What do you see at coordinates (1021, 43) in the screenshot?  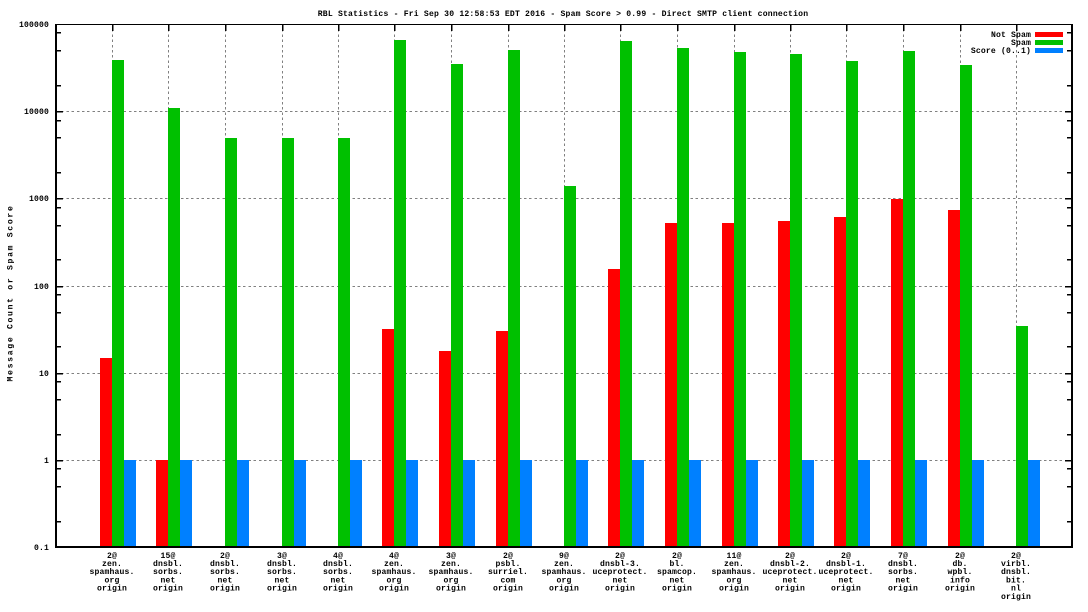 I see `svg-text: Spam` at bounding box center [1021, 43].